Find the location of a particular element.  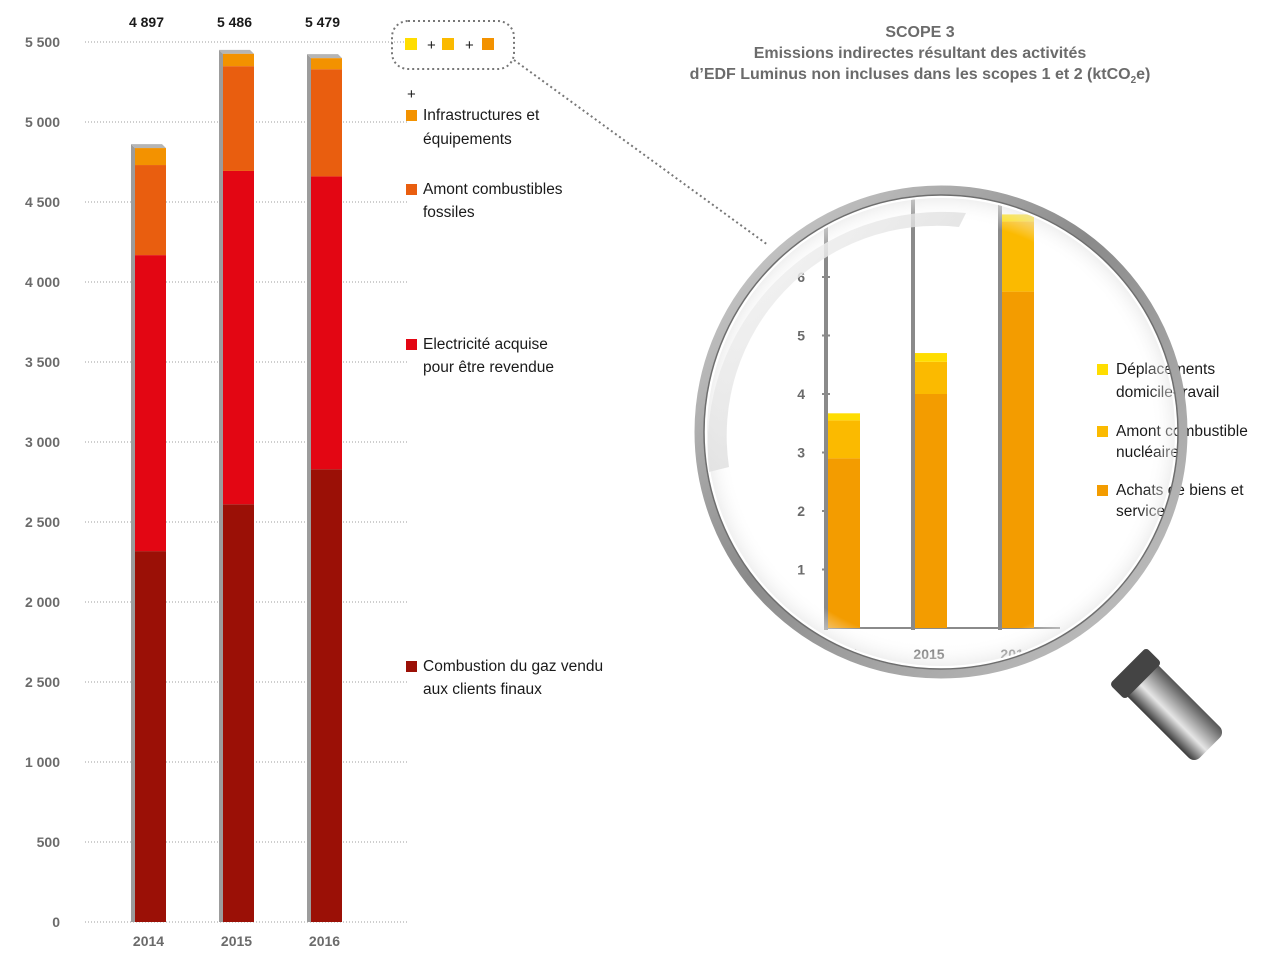

bar-total-label: 5 479 is located at coordinates (322, 22).